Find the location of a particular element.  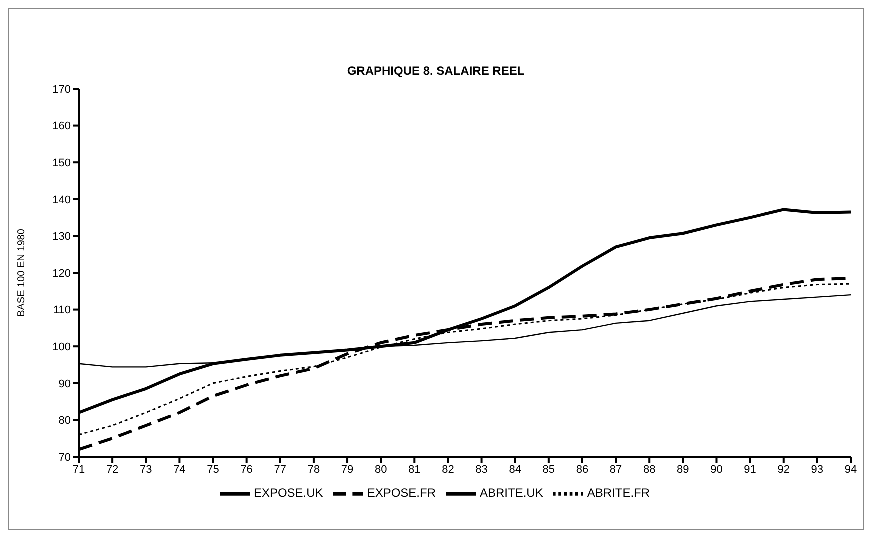

y-tick-label: 100 is located at coordinates (61, 348).